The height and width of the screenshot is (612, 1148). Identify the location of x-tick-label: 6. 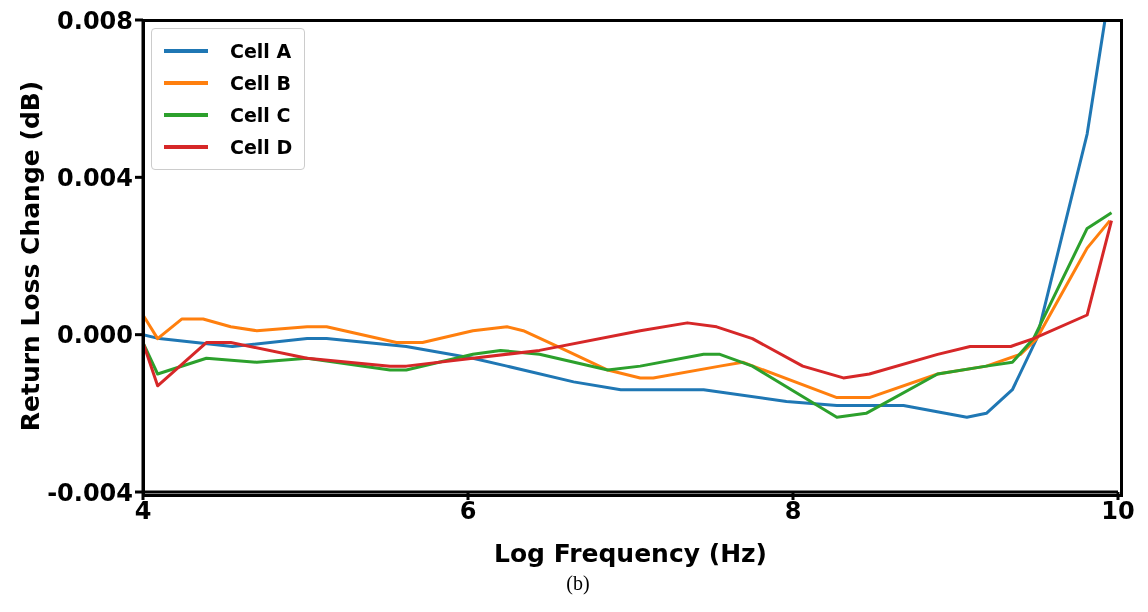
(468, 511).